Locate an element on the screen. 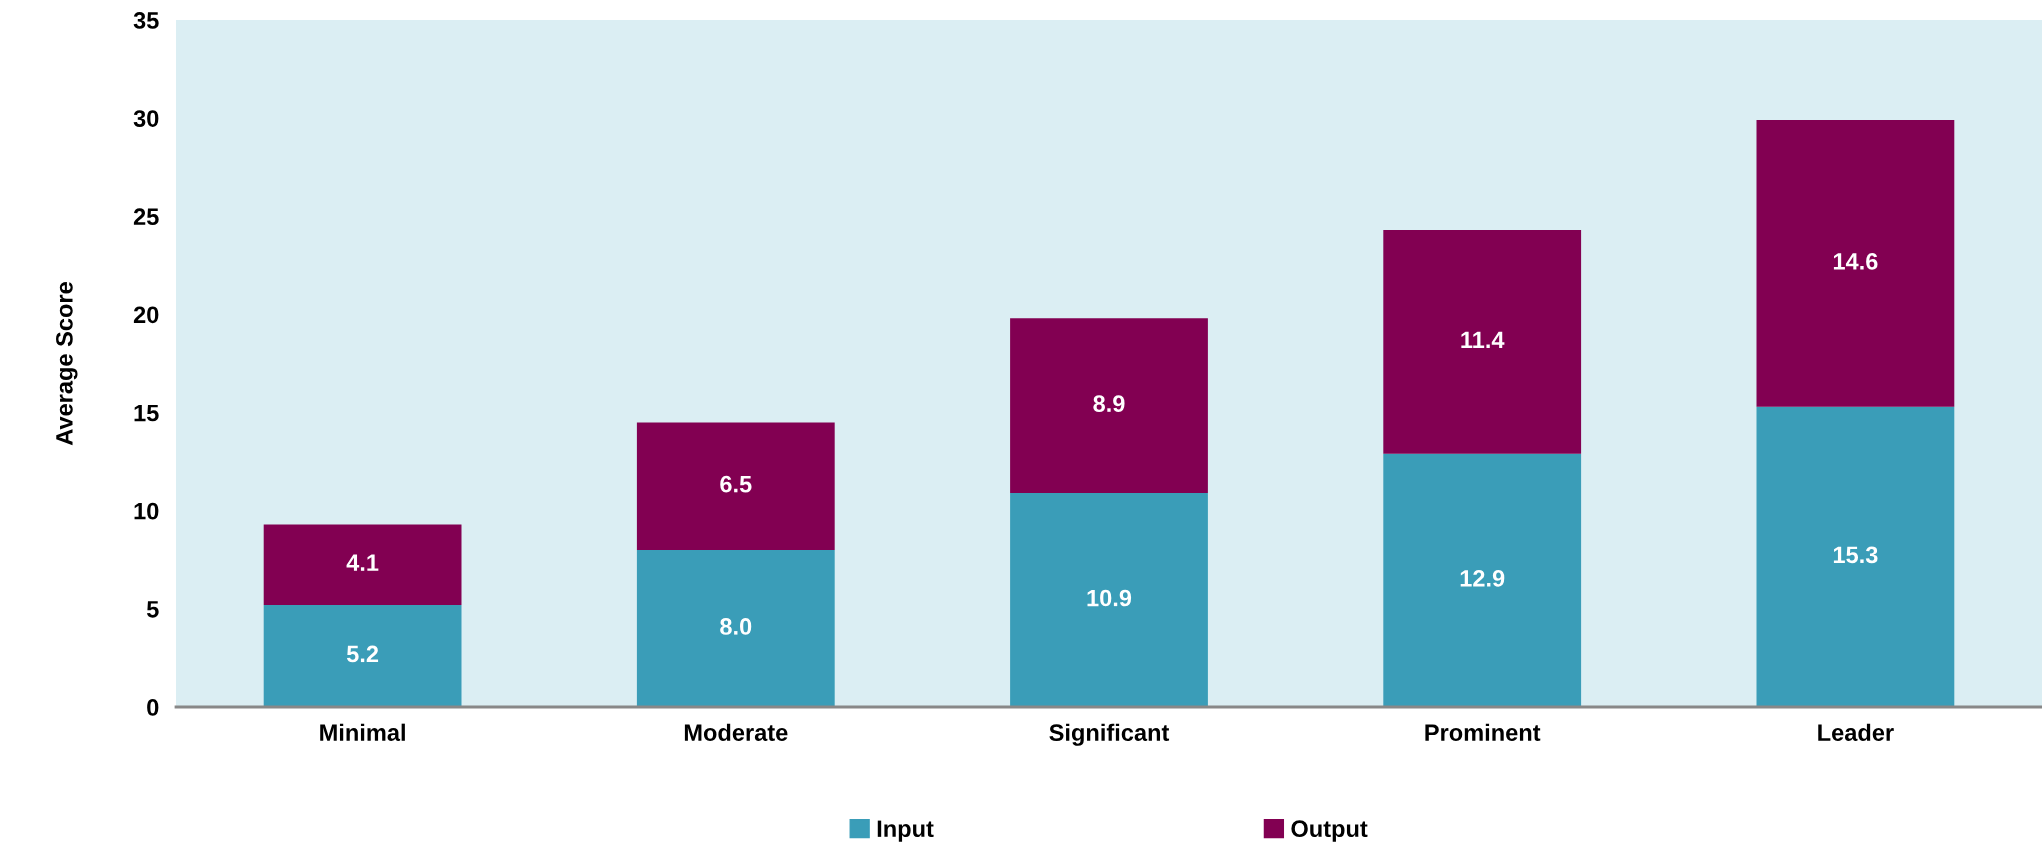 The height and width of the screenshot is (863, 2042). data-label: 5.2 is located at coordinates (362, 654).